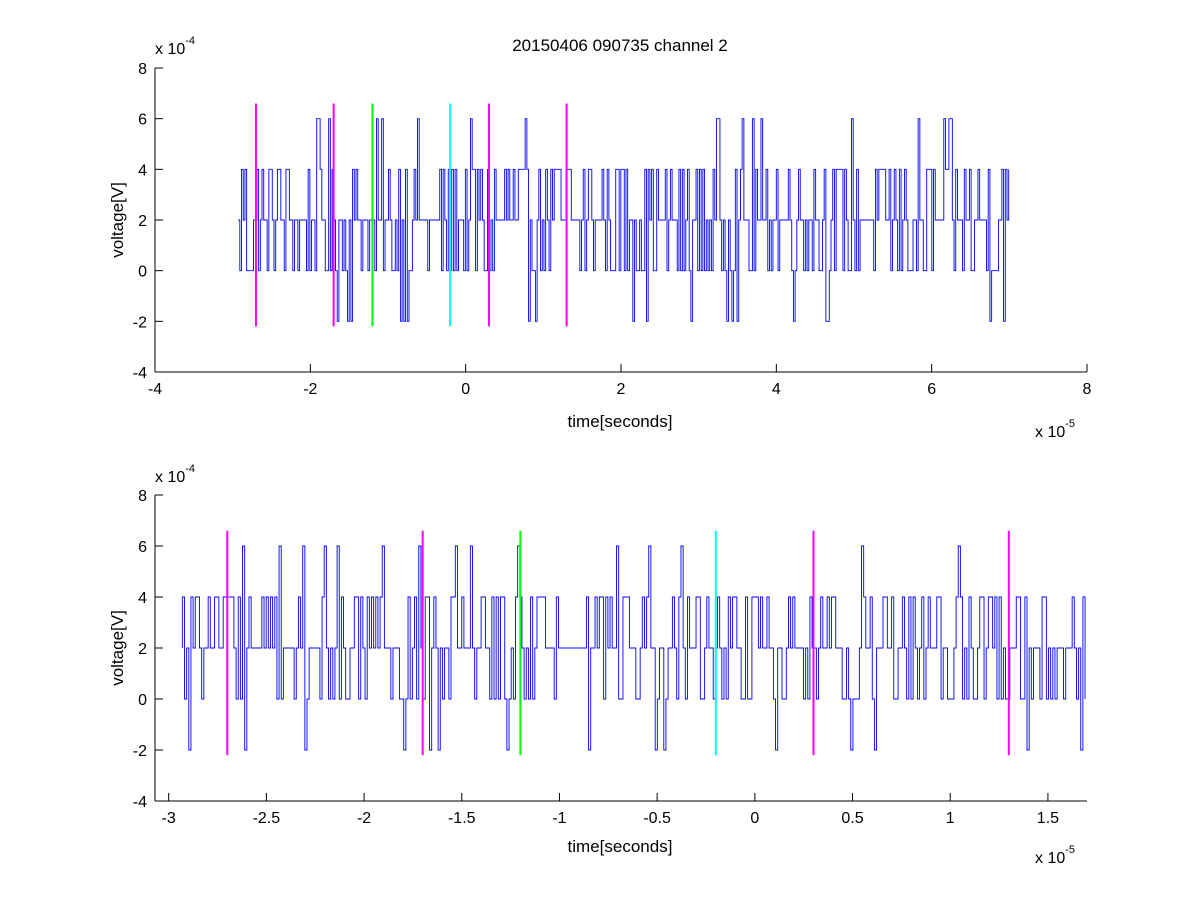 Image resolution: width=1200 pixels, height=900 pixels. Describe the element at coordinates (140, 322) in the screenshot. I see `top-y-tick-label: -2` at that location.